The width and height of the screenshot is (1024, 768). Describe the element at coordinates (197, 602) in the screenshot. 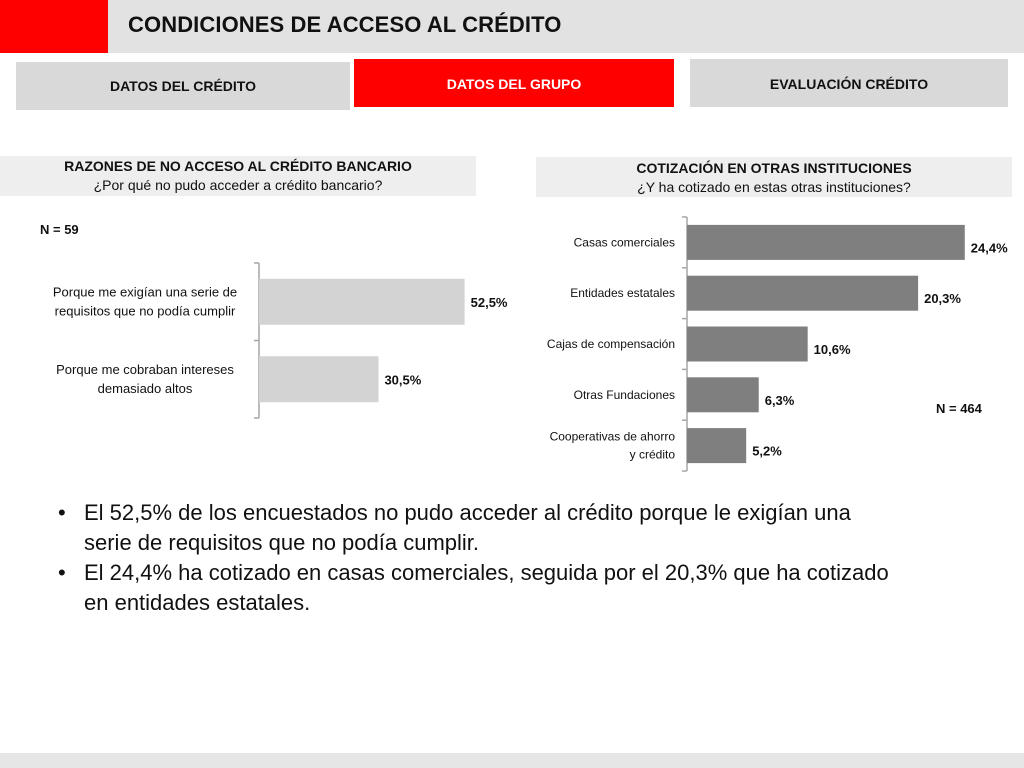

I see `bullet-line: en entidades estatales.` at that location.